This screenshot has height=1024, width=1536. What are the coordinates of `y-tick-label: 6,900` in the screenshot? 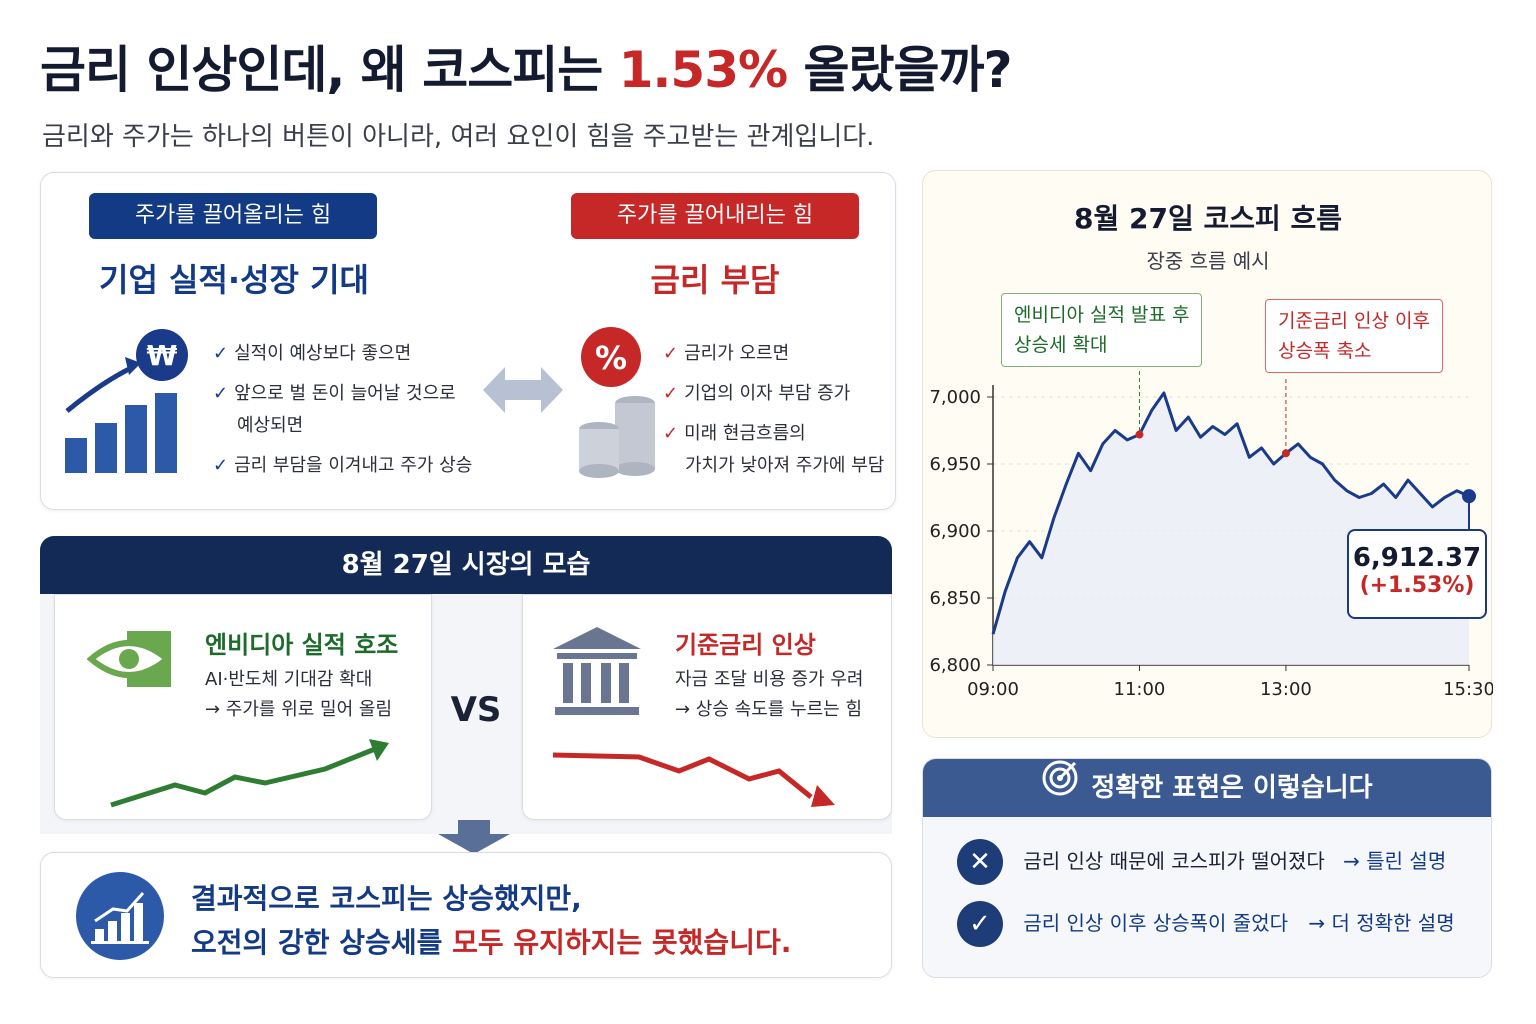 It's located at (955, 531).